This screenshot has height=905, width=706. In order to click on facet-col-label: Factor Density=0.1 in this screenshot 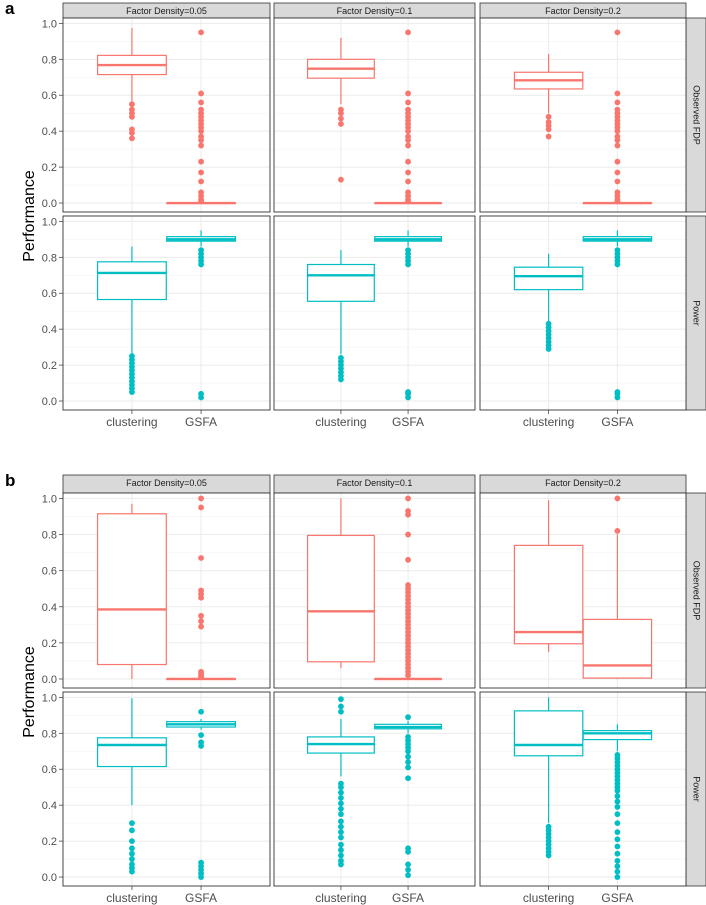, I will do `click(375, 11)`.